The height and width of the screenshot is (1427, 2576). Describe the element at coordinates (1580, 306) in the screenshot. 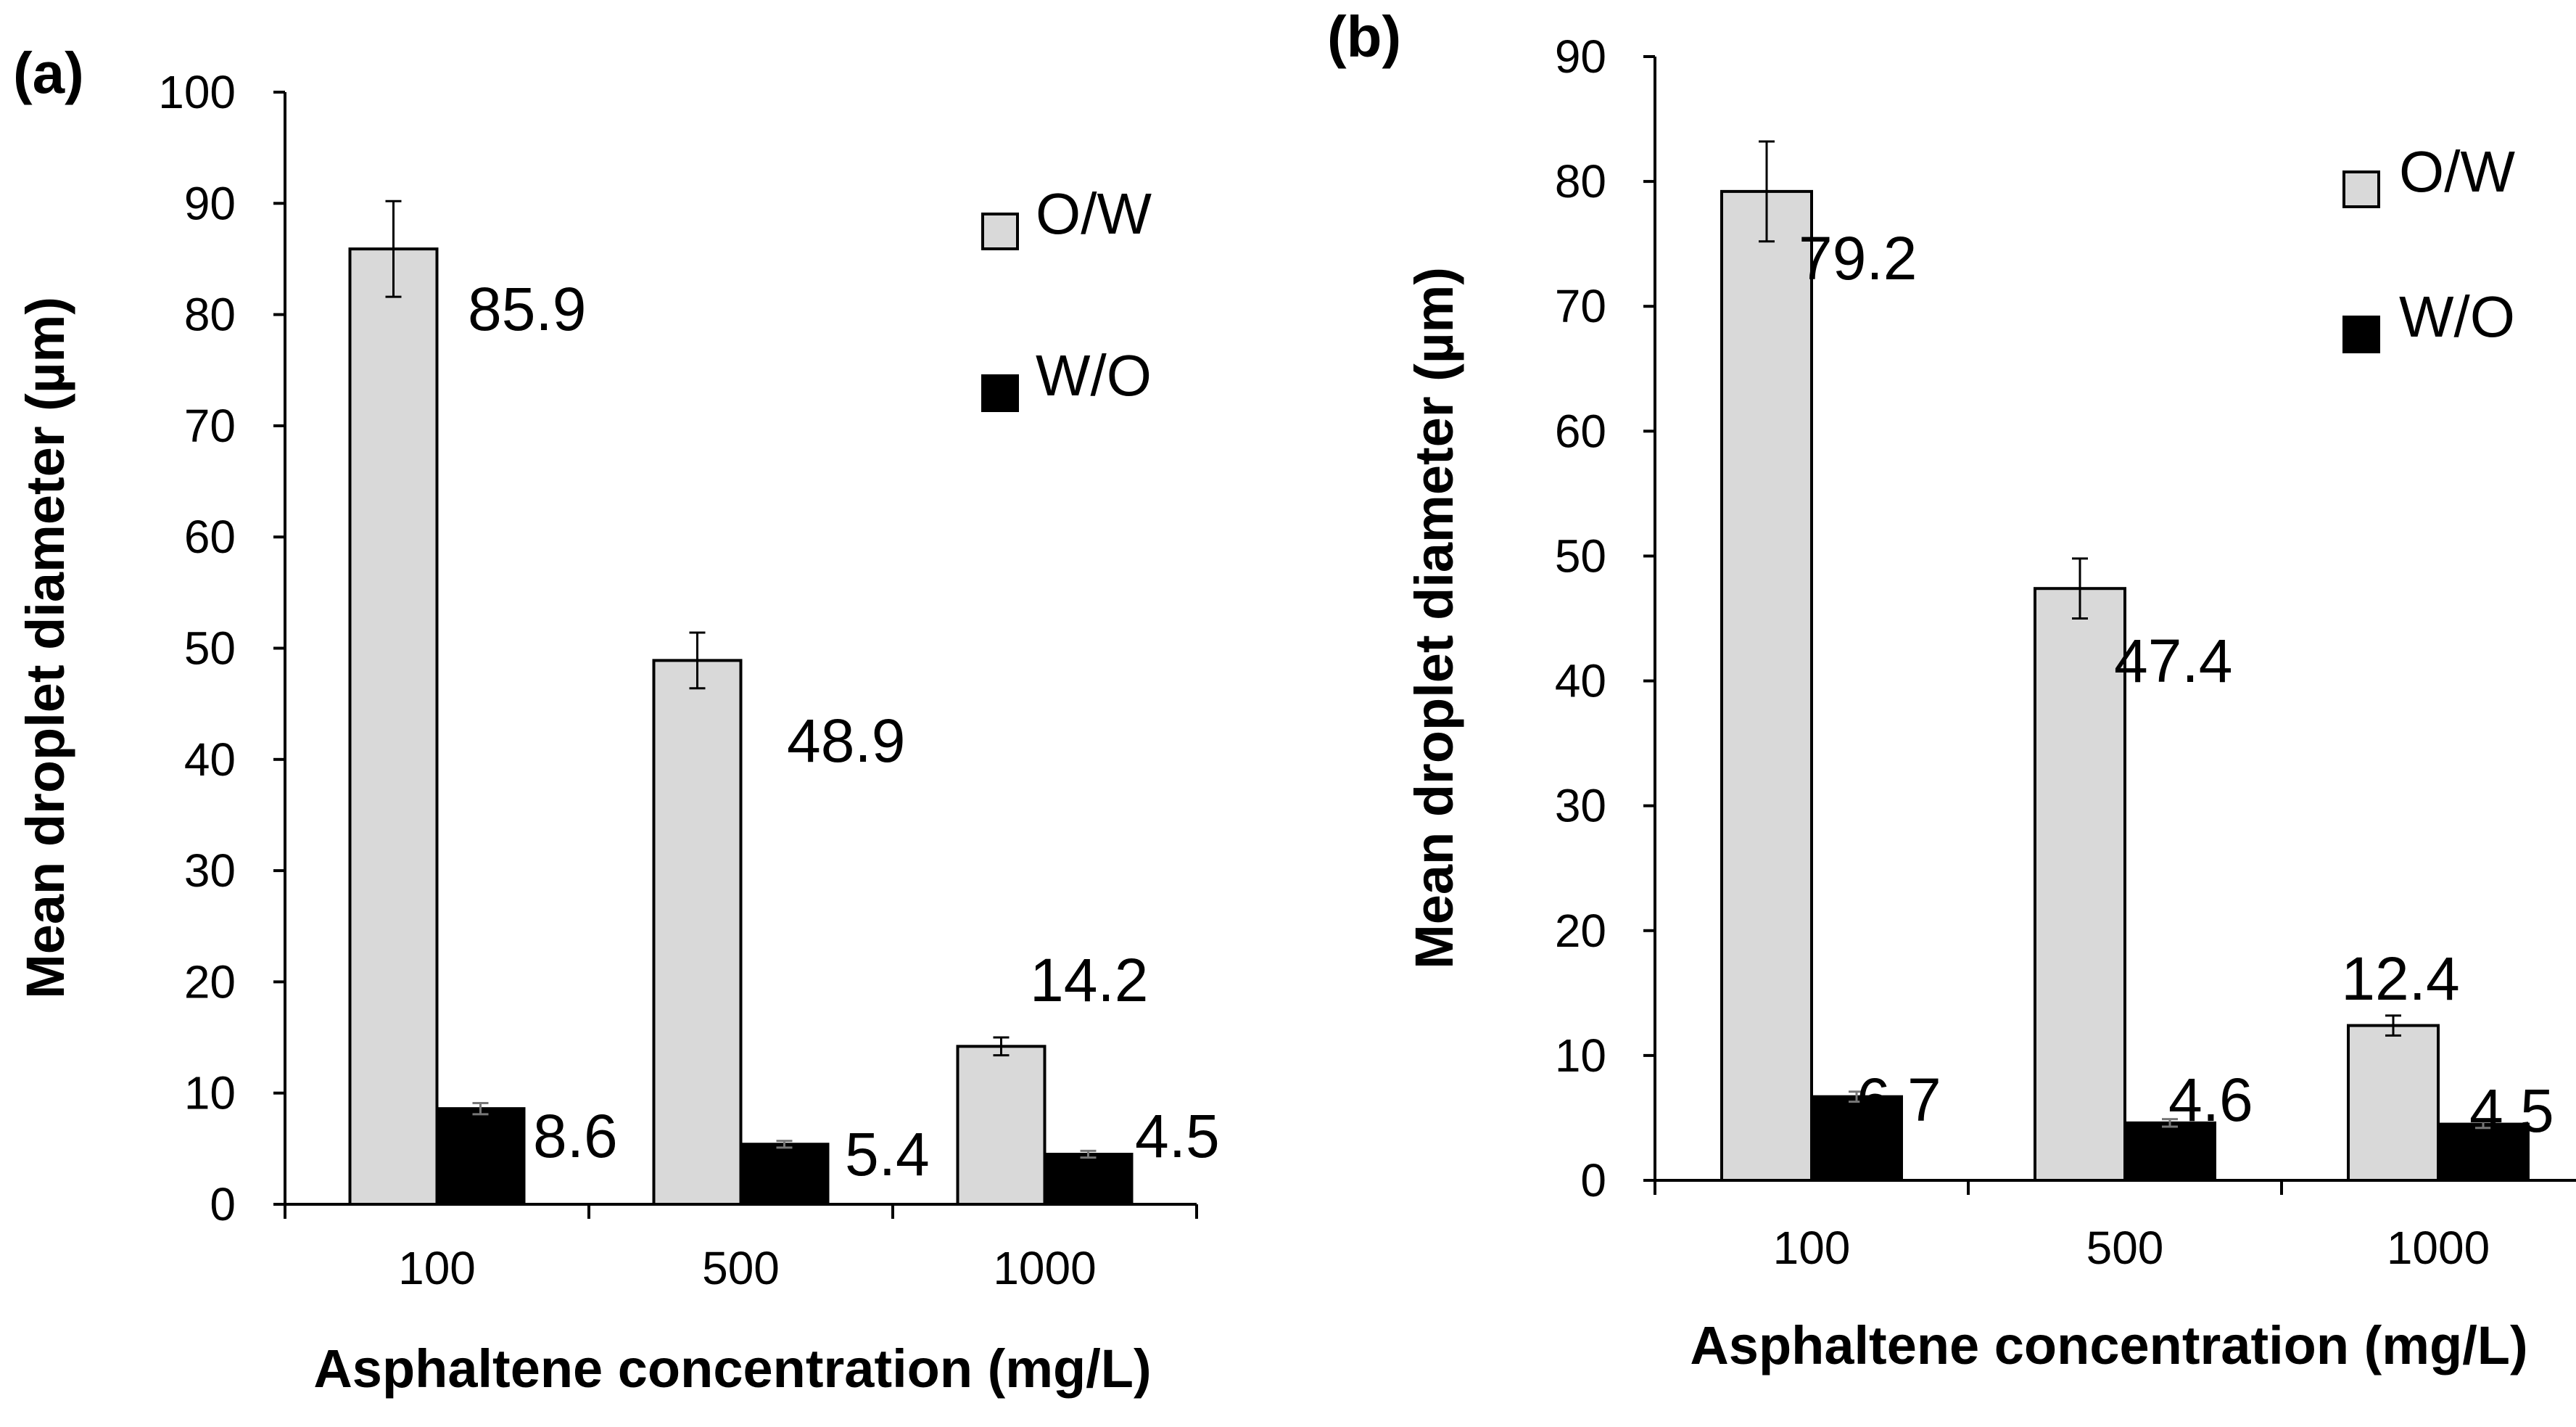

I see `panel-b-y-tick-label: 70` at that location.